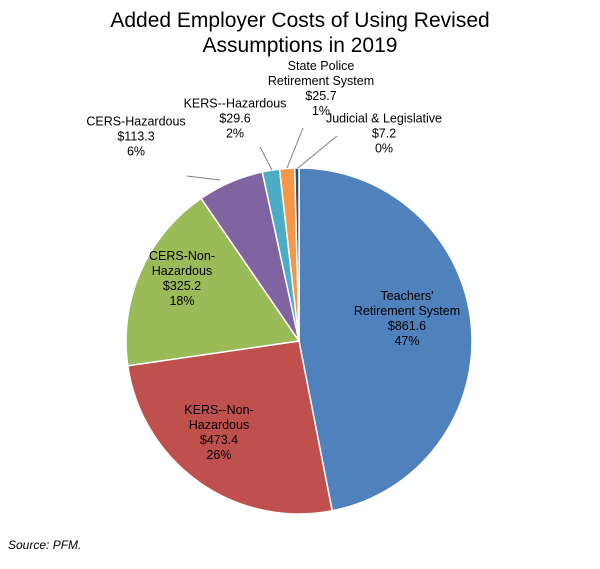 The width and height of the screenshot is (600, 569). What do you see at coordinates (384, 148) in the screenshot?
I see `slice-percent-label: 0%` at bounding box center [384, 148].